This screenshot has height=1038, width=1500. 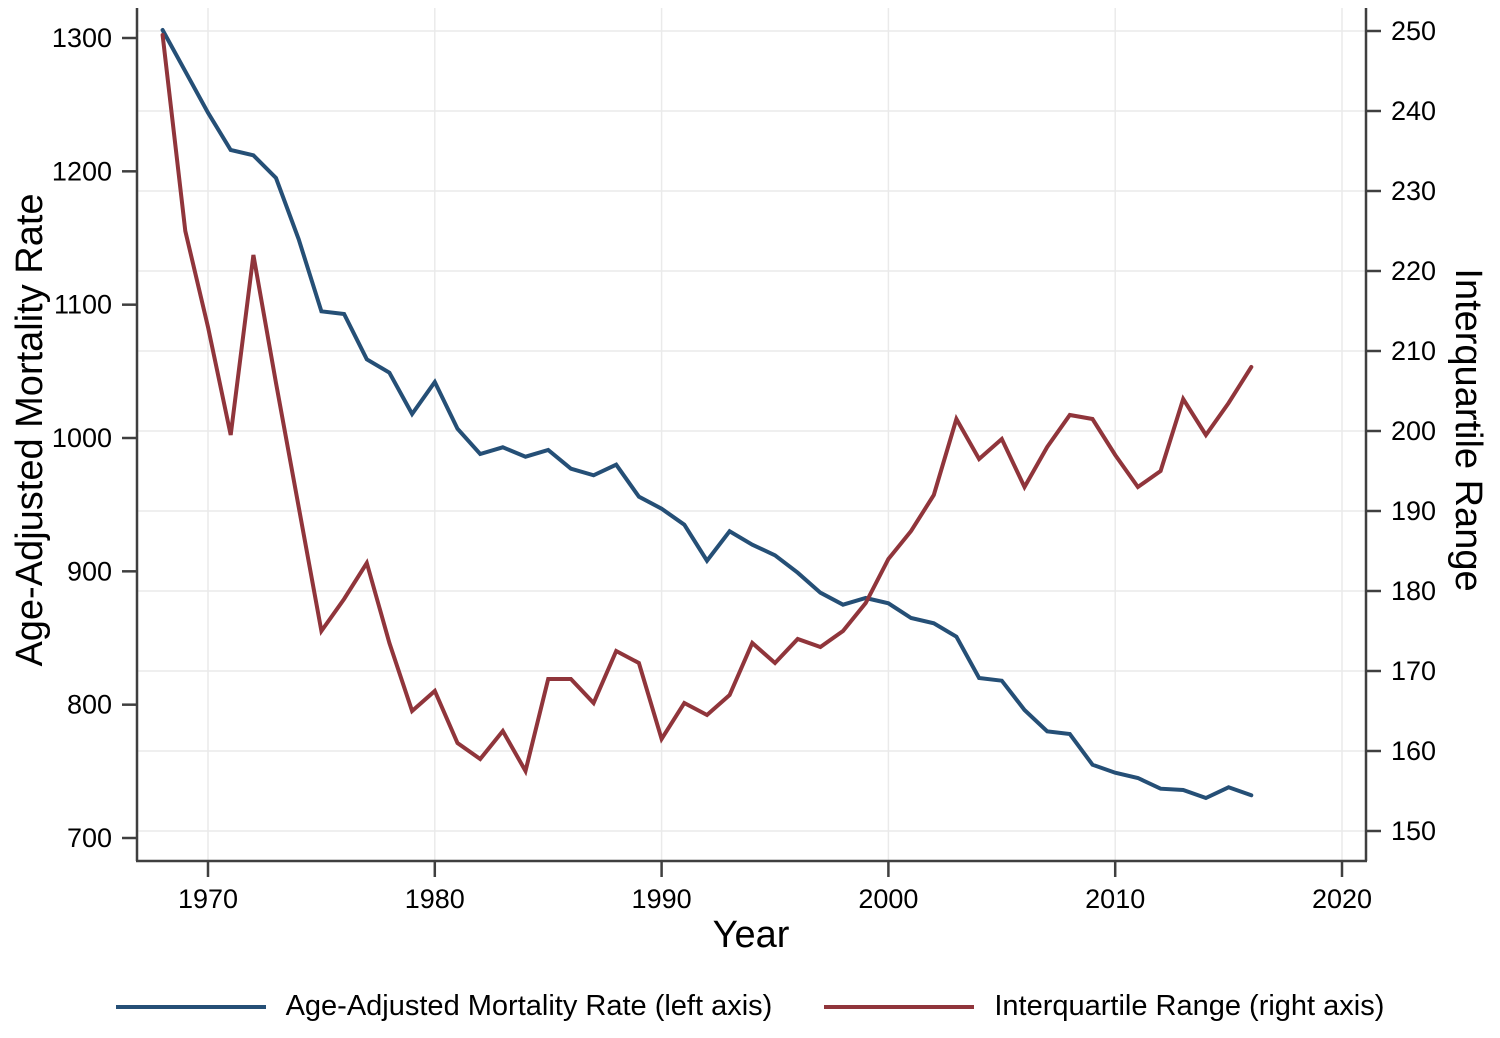 What do you see at coordinates (529, 1006) in the screenshot?
I see `legend-label-mortality: Age-Adjusted Mortality Rate (left axis)` at bounding box center [529, 1006].